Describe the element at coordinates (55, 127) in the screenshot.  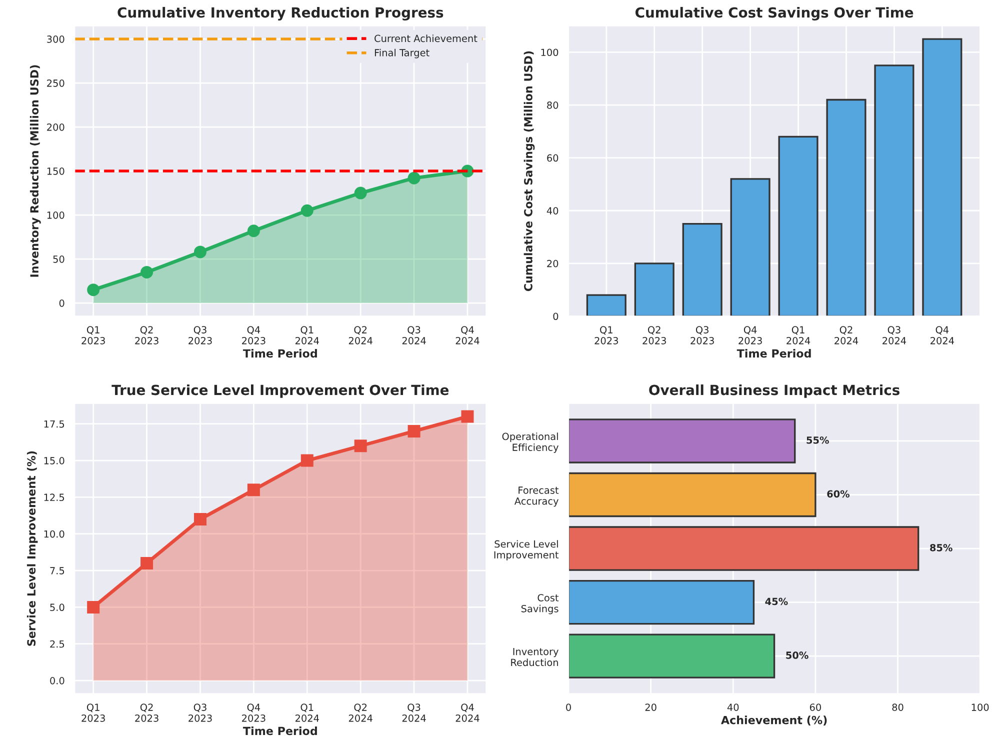
I see `y-tick-label: 200` at that location.